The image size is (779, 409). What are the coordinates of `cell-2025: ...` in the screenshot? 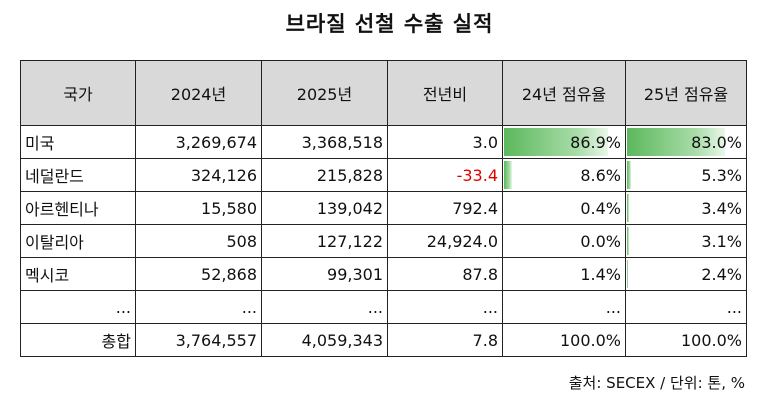 It's located at (324, 307).